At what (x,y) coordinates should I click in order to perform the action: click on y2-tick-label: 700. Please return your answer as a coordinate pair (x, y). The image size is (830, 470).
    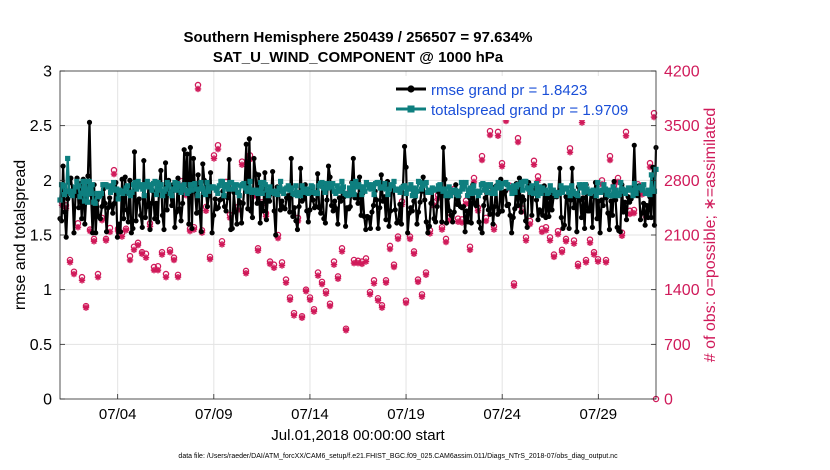
    Looking at the image, I should click on (677, 345).